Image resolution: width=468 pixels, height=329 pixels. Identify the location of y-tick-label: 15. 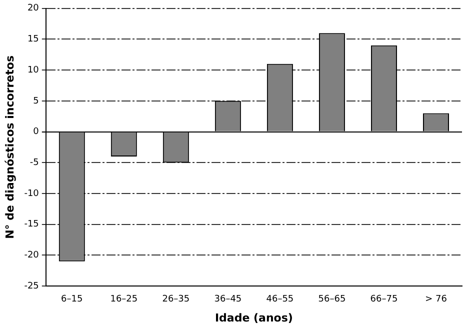
(33, 39).